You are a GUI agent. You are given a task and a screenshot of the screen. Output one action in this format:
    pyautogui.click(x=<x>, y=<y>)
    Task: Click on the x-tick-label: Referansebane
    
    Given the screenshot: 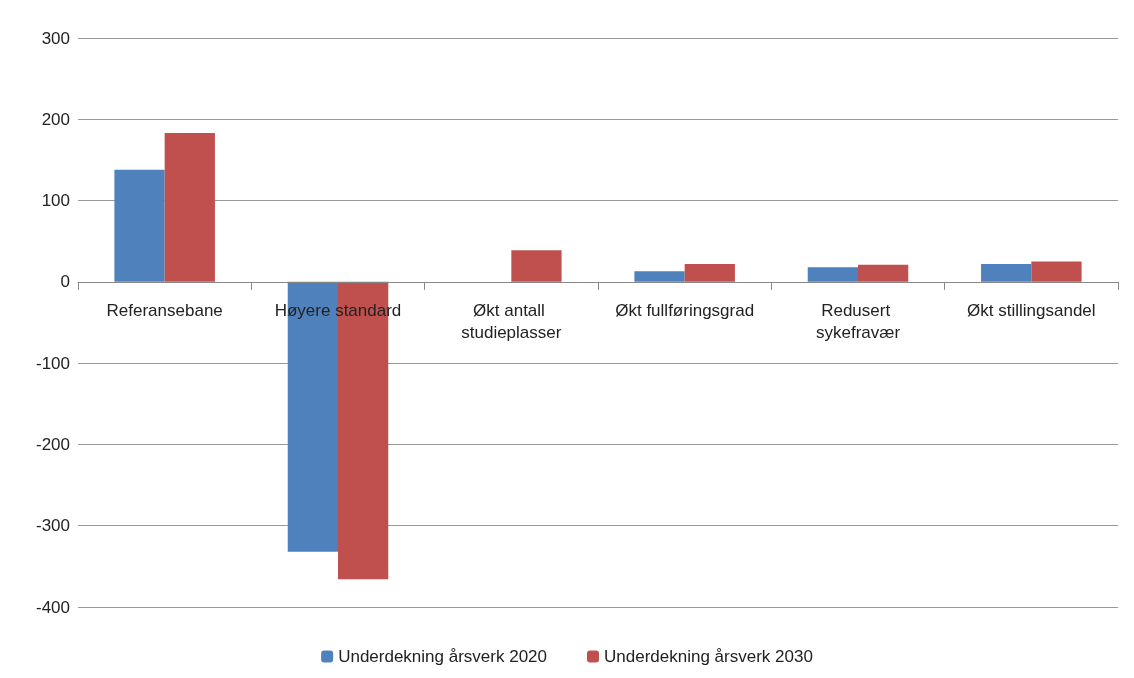 What is the action you would take?
    pyautogui.click(x=164, y=311)
    